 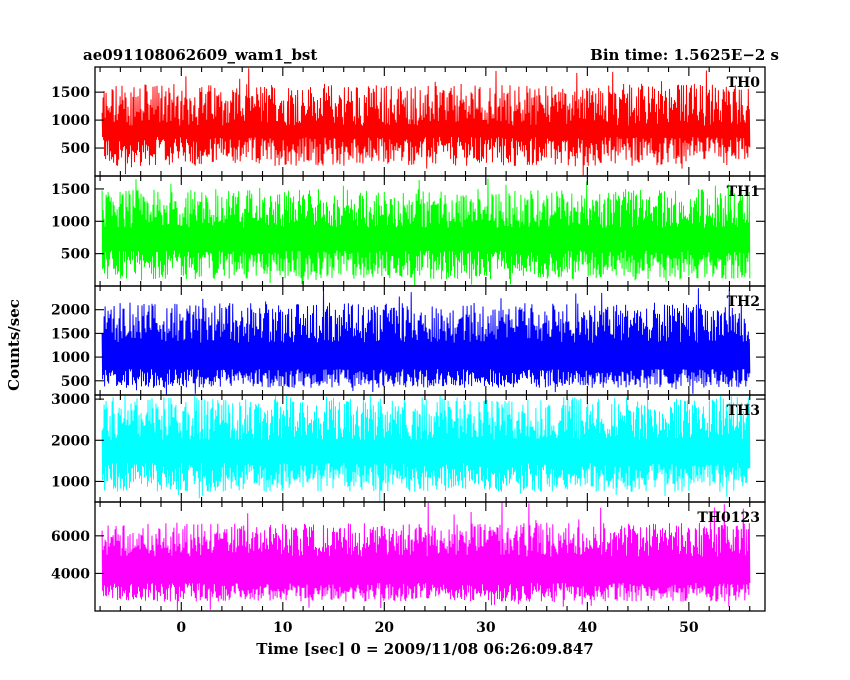 What do you see at coordinates (728, 518) in the screenshot?
I see `panel-label: TH0123` at bounding box center [728, 518].